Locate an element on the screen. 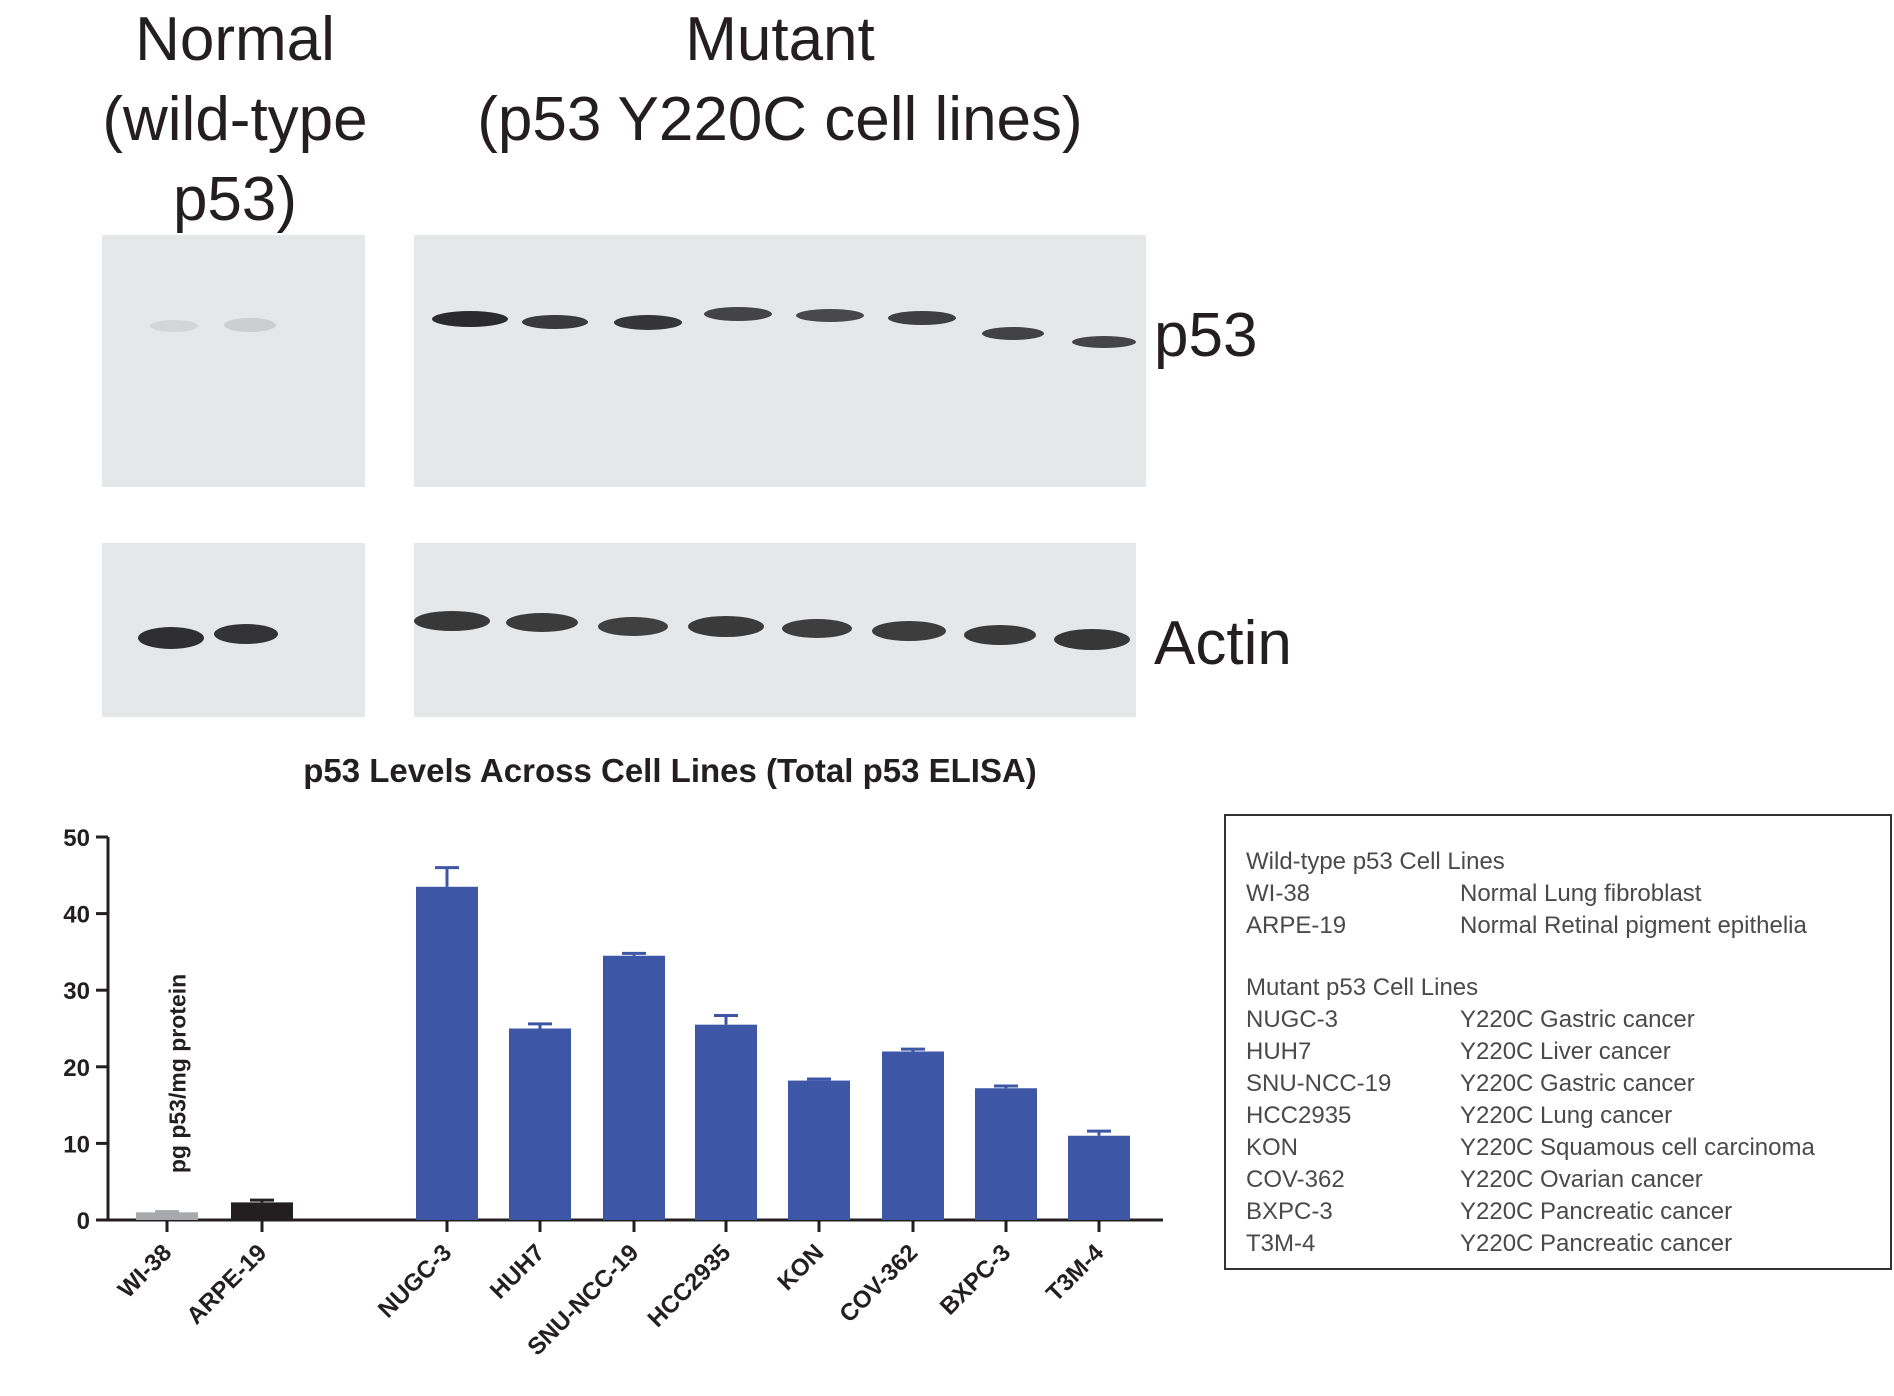 The width and height of the screenshot is (1894, 1396). legend-cell-line-name: SNU-NCC-19 is located at coordinates (1319, 1083).